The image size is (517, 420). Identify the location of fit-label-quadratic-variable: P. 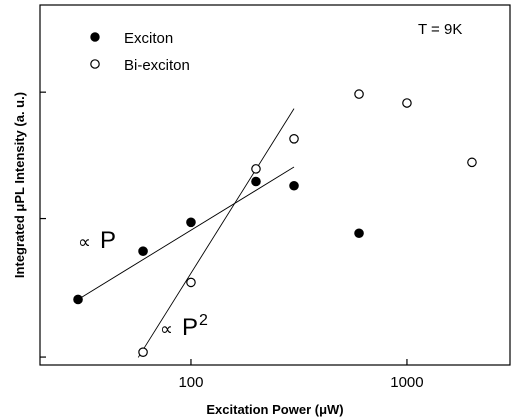
(190, 327).